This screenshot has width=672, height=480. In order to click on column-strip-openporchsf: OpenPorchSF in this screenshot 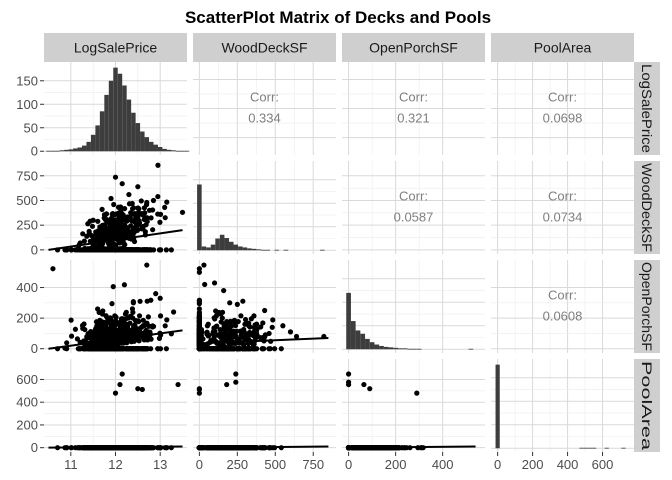, I will do `click(413, 47)`.